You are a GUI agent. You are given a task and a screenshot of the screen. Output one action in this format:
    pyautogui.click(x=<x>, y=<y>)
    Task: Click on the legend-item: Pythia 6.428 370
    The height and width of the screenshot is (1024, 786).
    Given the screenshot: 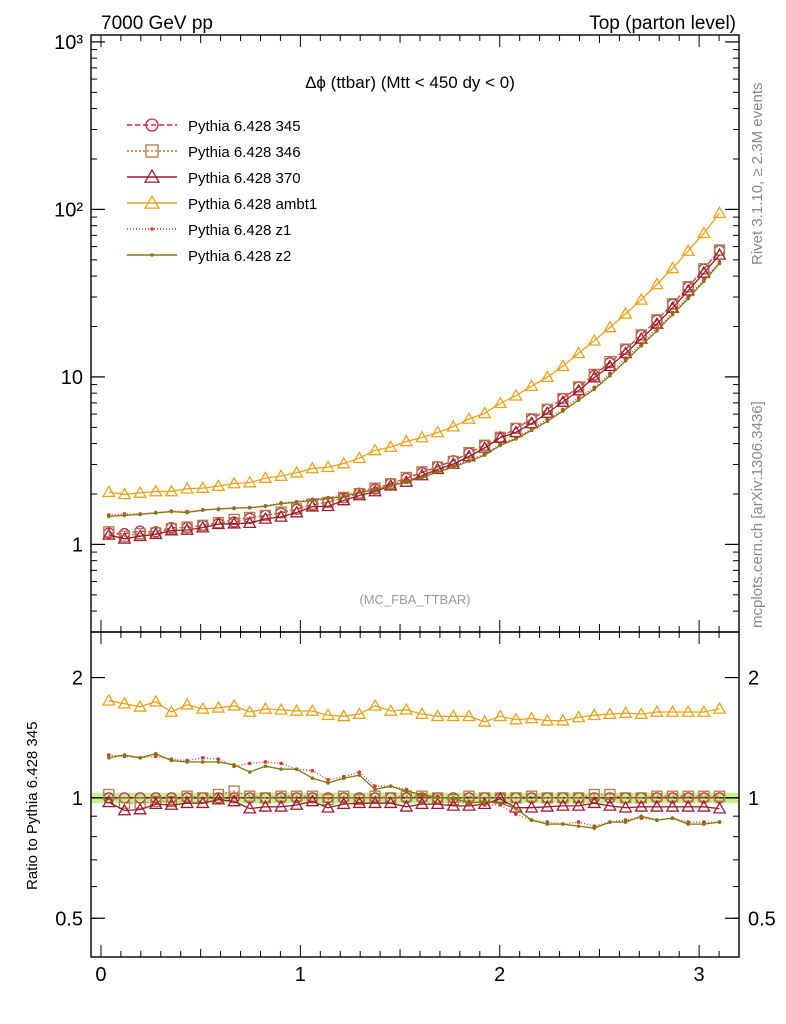 What is the action you would take?
    pyautogui.click(x=214, y=177)
    